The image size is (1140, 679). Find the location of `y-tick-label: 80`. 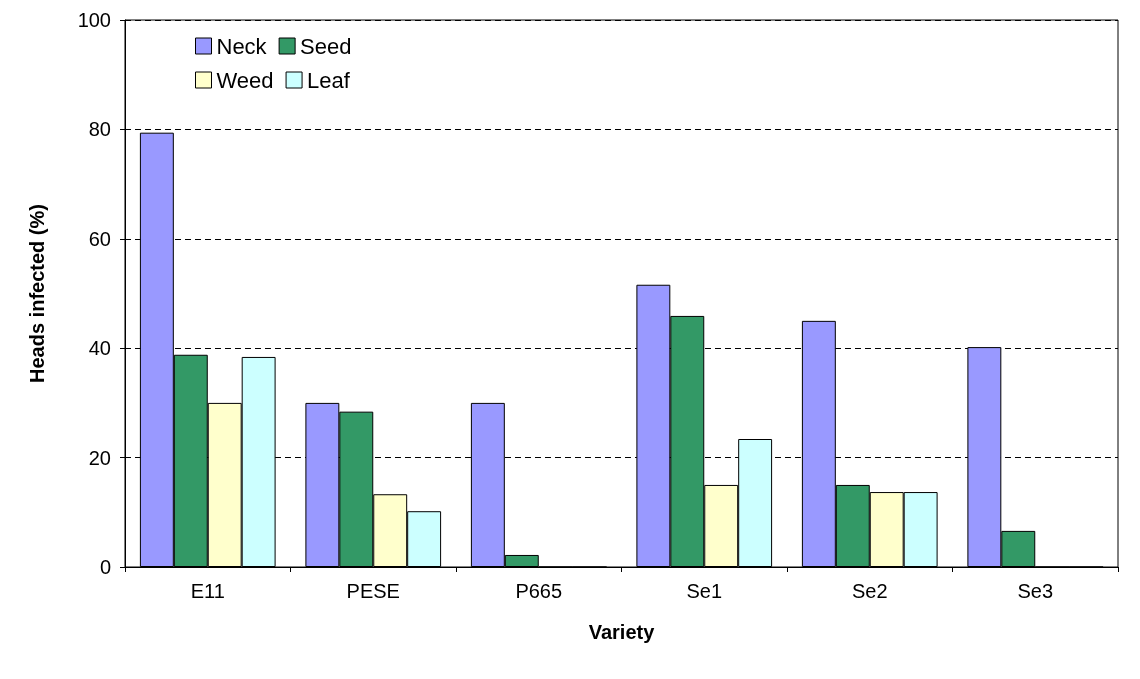

y-tick-label: 80 is located at coordinates (99, 129).